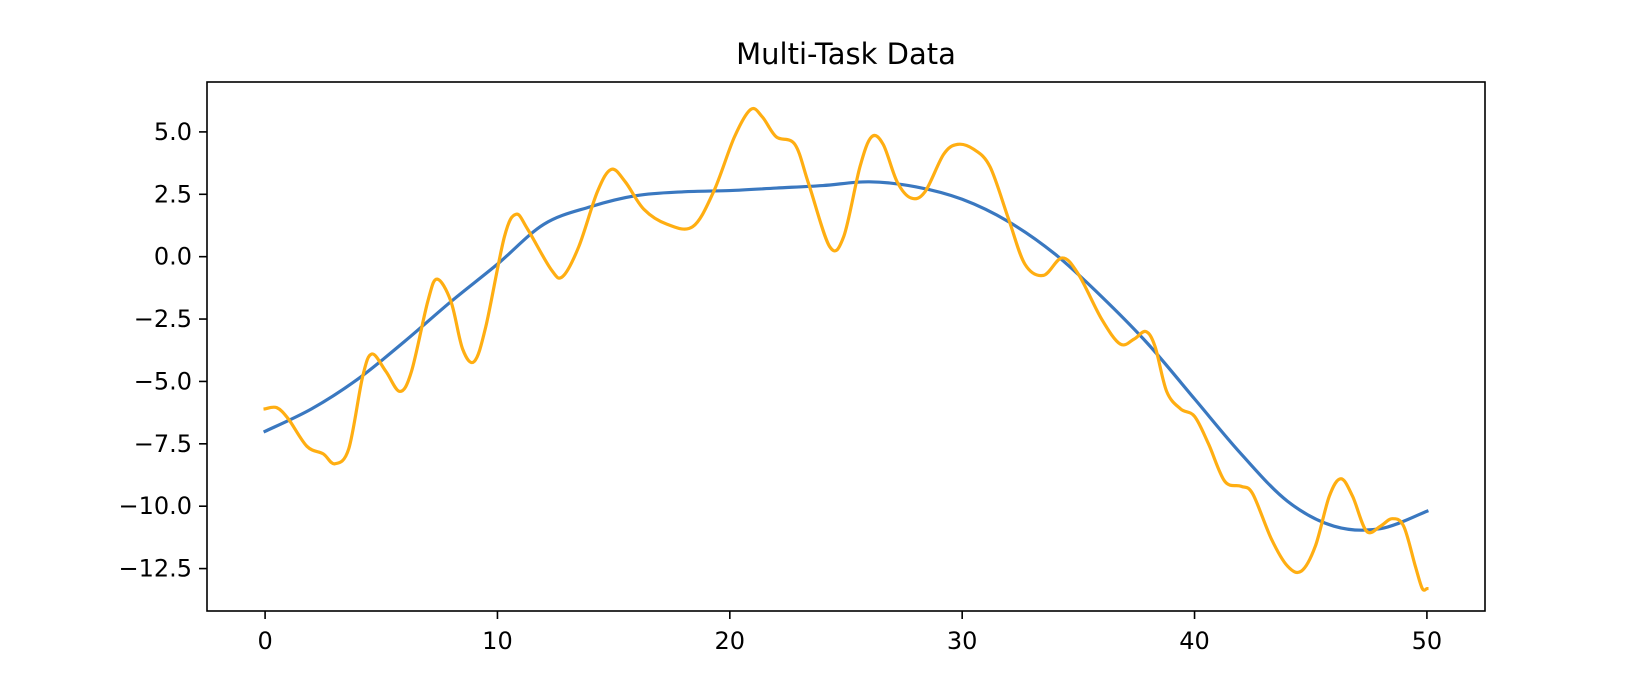  What do you see at coordinates (846, 54) in the screenshot?
I see `chart-title: Multi-Task Data` at bounding box center [846, 54].